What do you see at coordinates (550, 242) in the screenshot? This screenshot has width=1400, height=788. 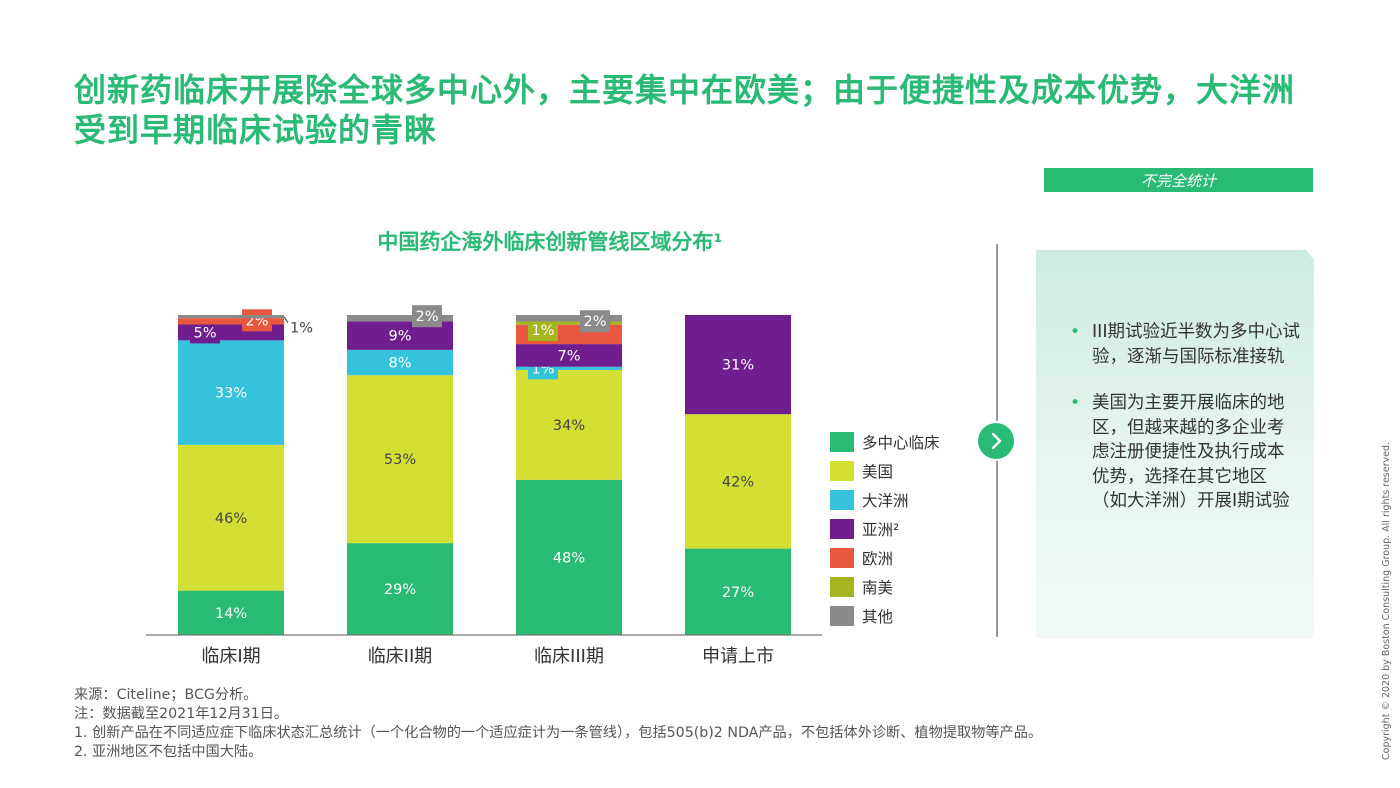 I see `chart-title: 中国药企海外临床创新管线区域分布¹` at bounding box center [550, 242].